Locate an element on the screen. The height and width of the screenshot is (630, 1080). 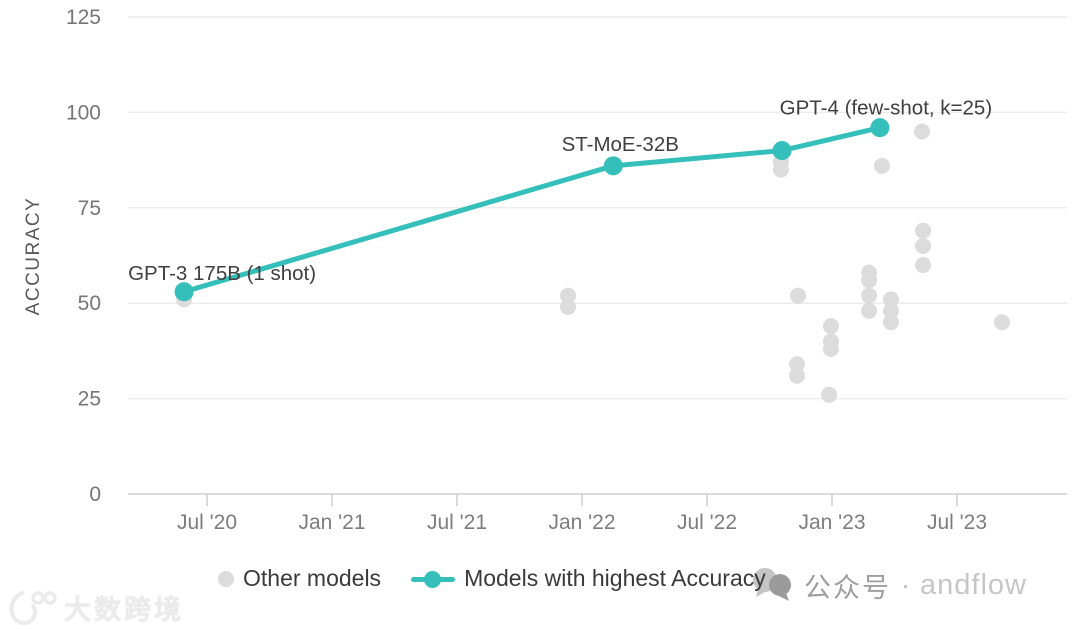
y-tick-label: 75 is located at coordinates (89, 208).